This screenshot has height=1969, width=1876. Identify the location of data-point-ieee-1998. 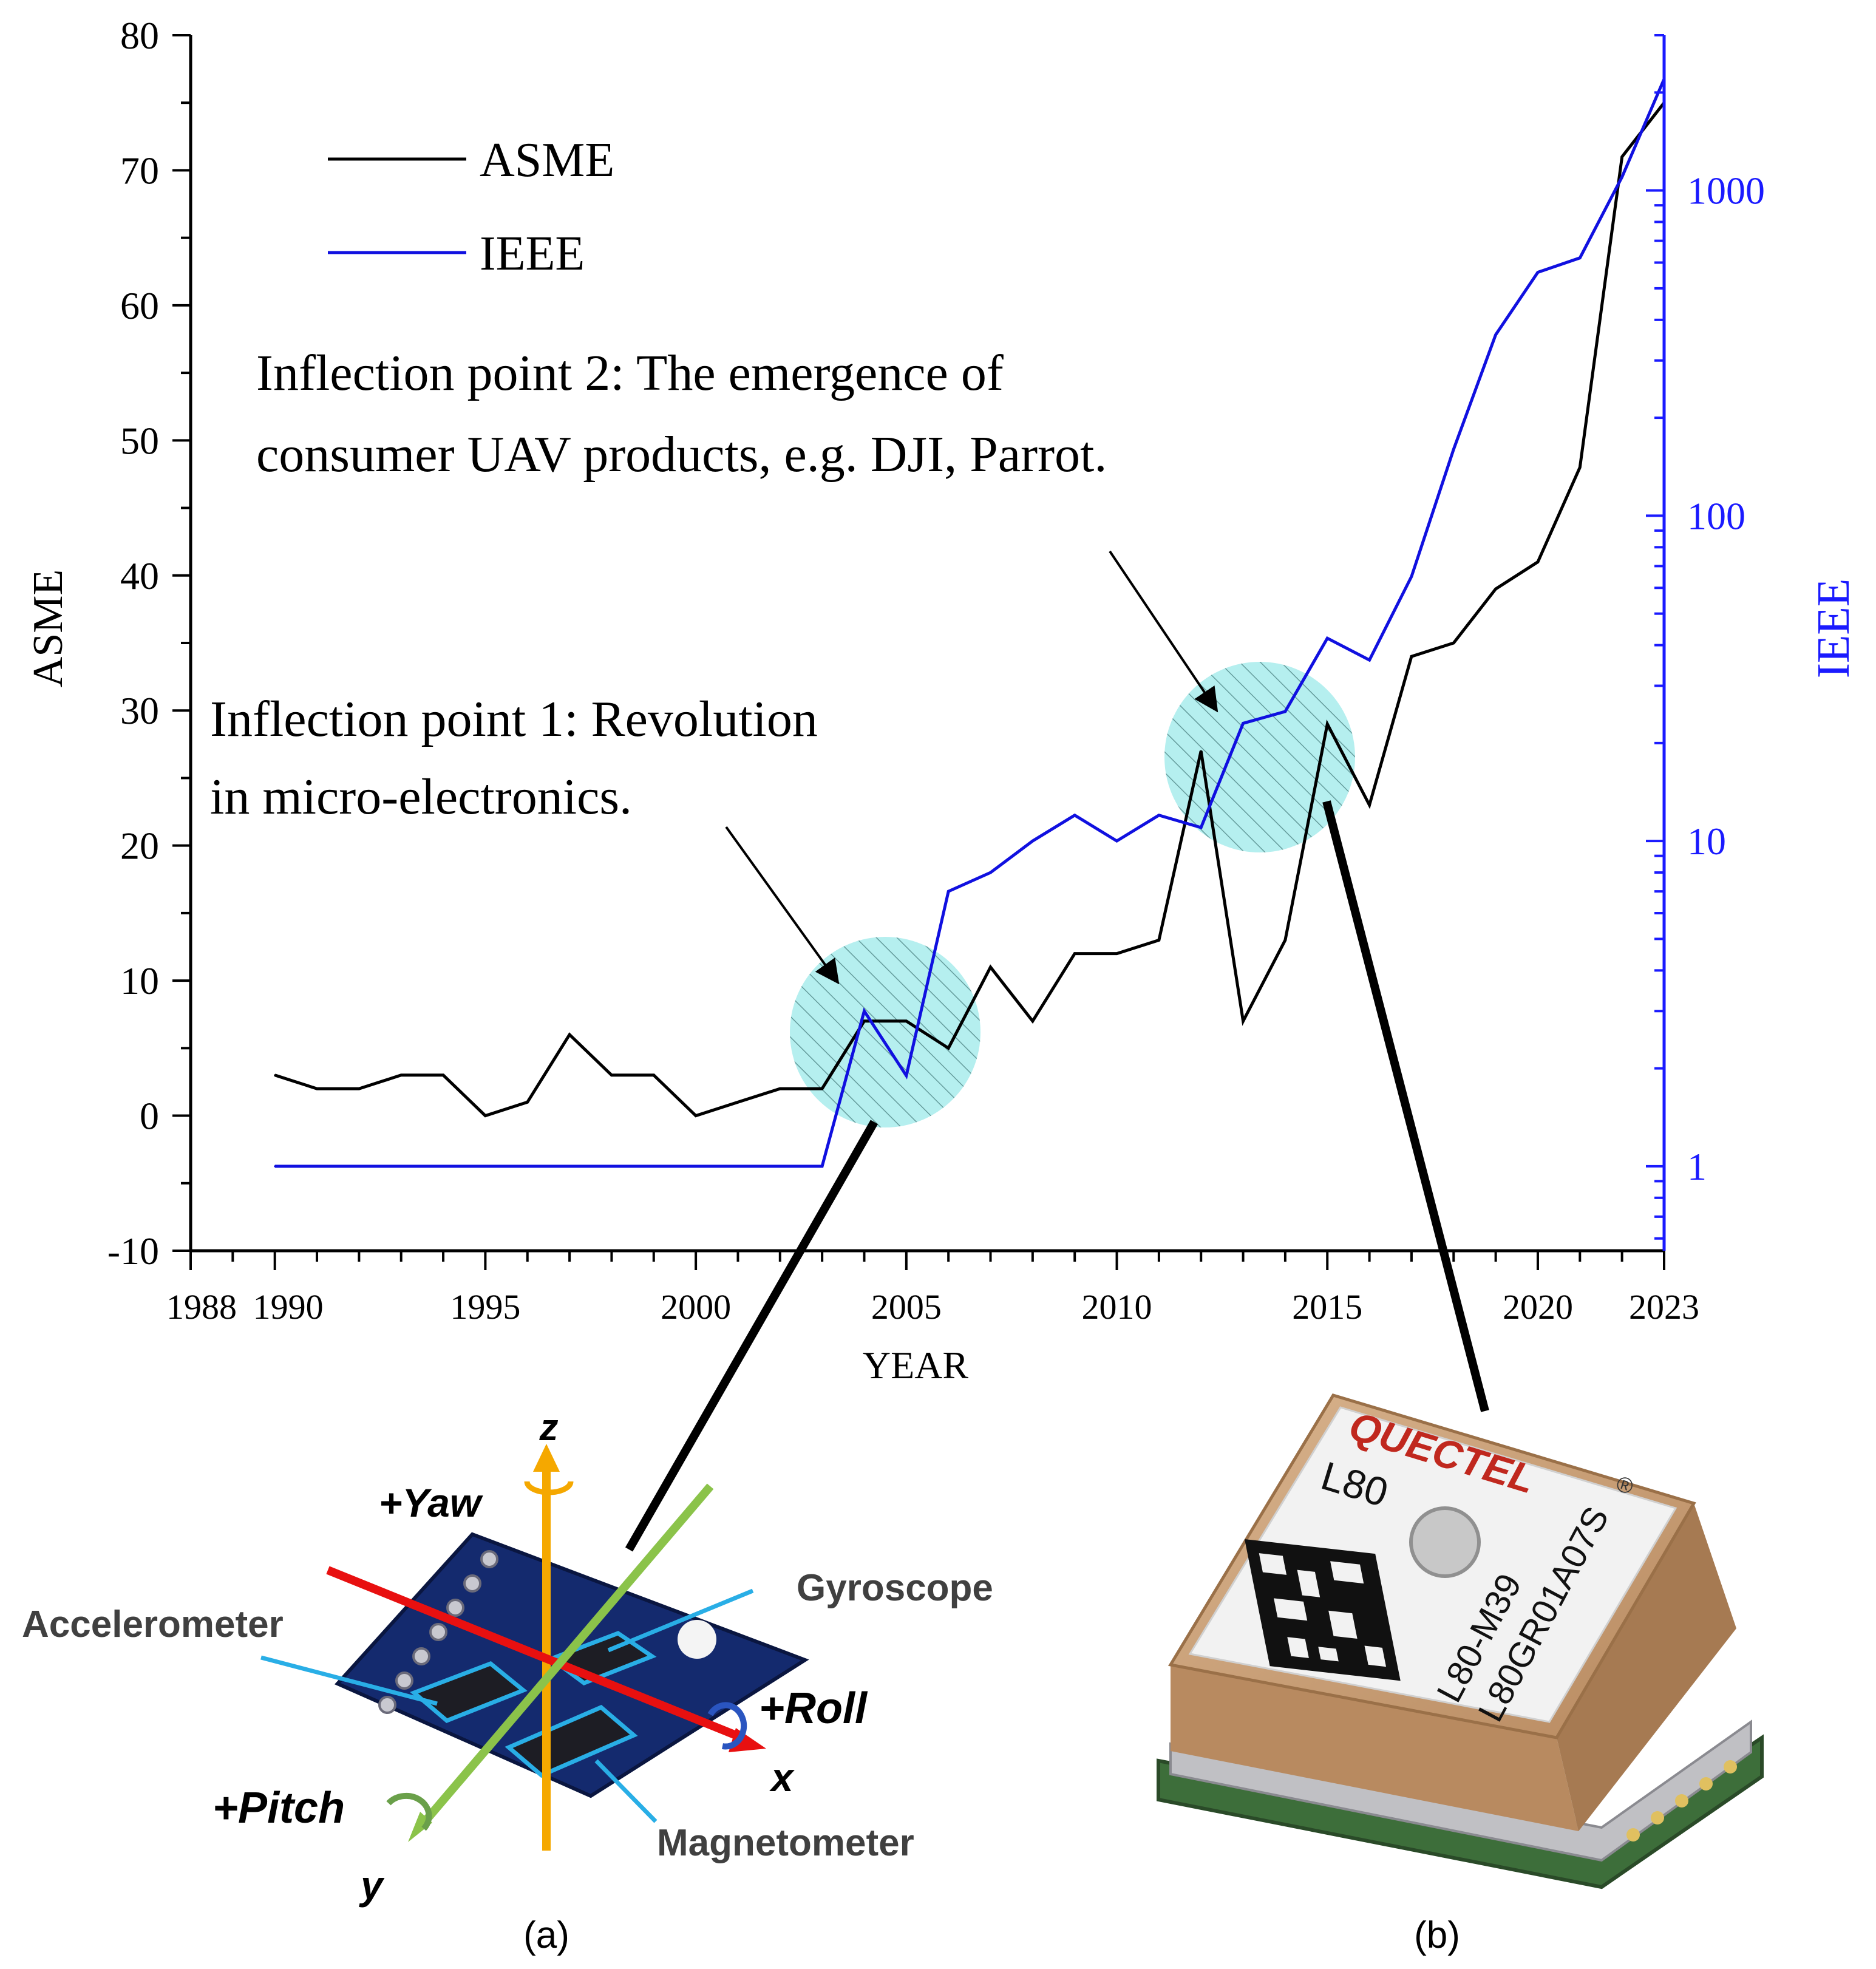
(611, 1166).